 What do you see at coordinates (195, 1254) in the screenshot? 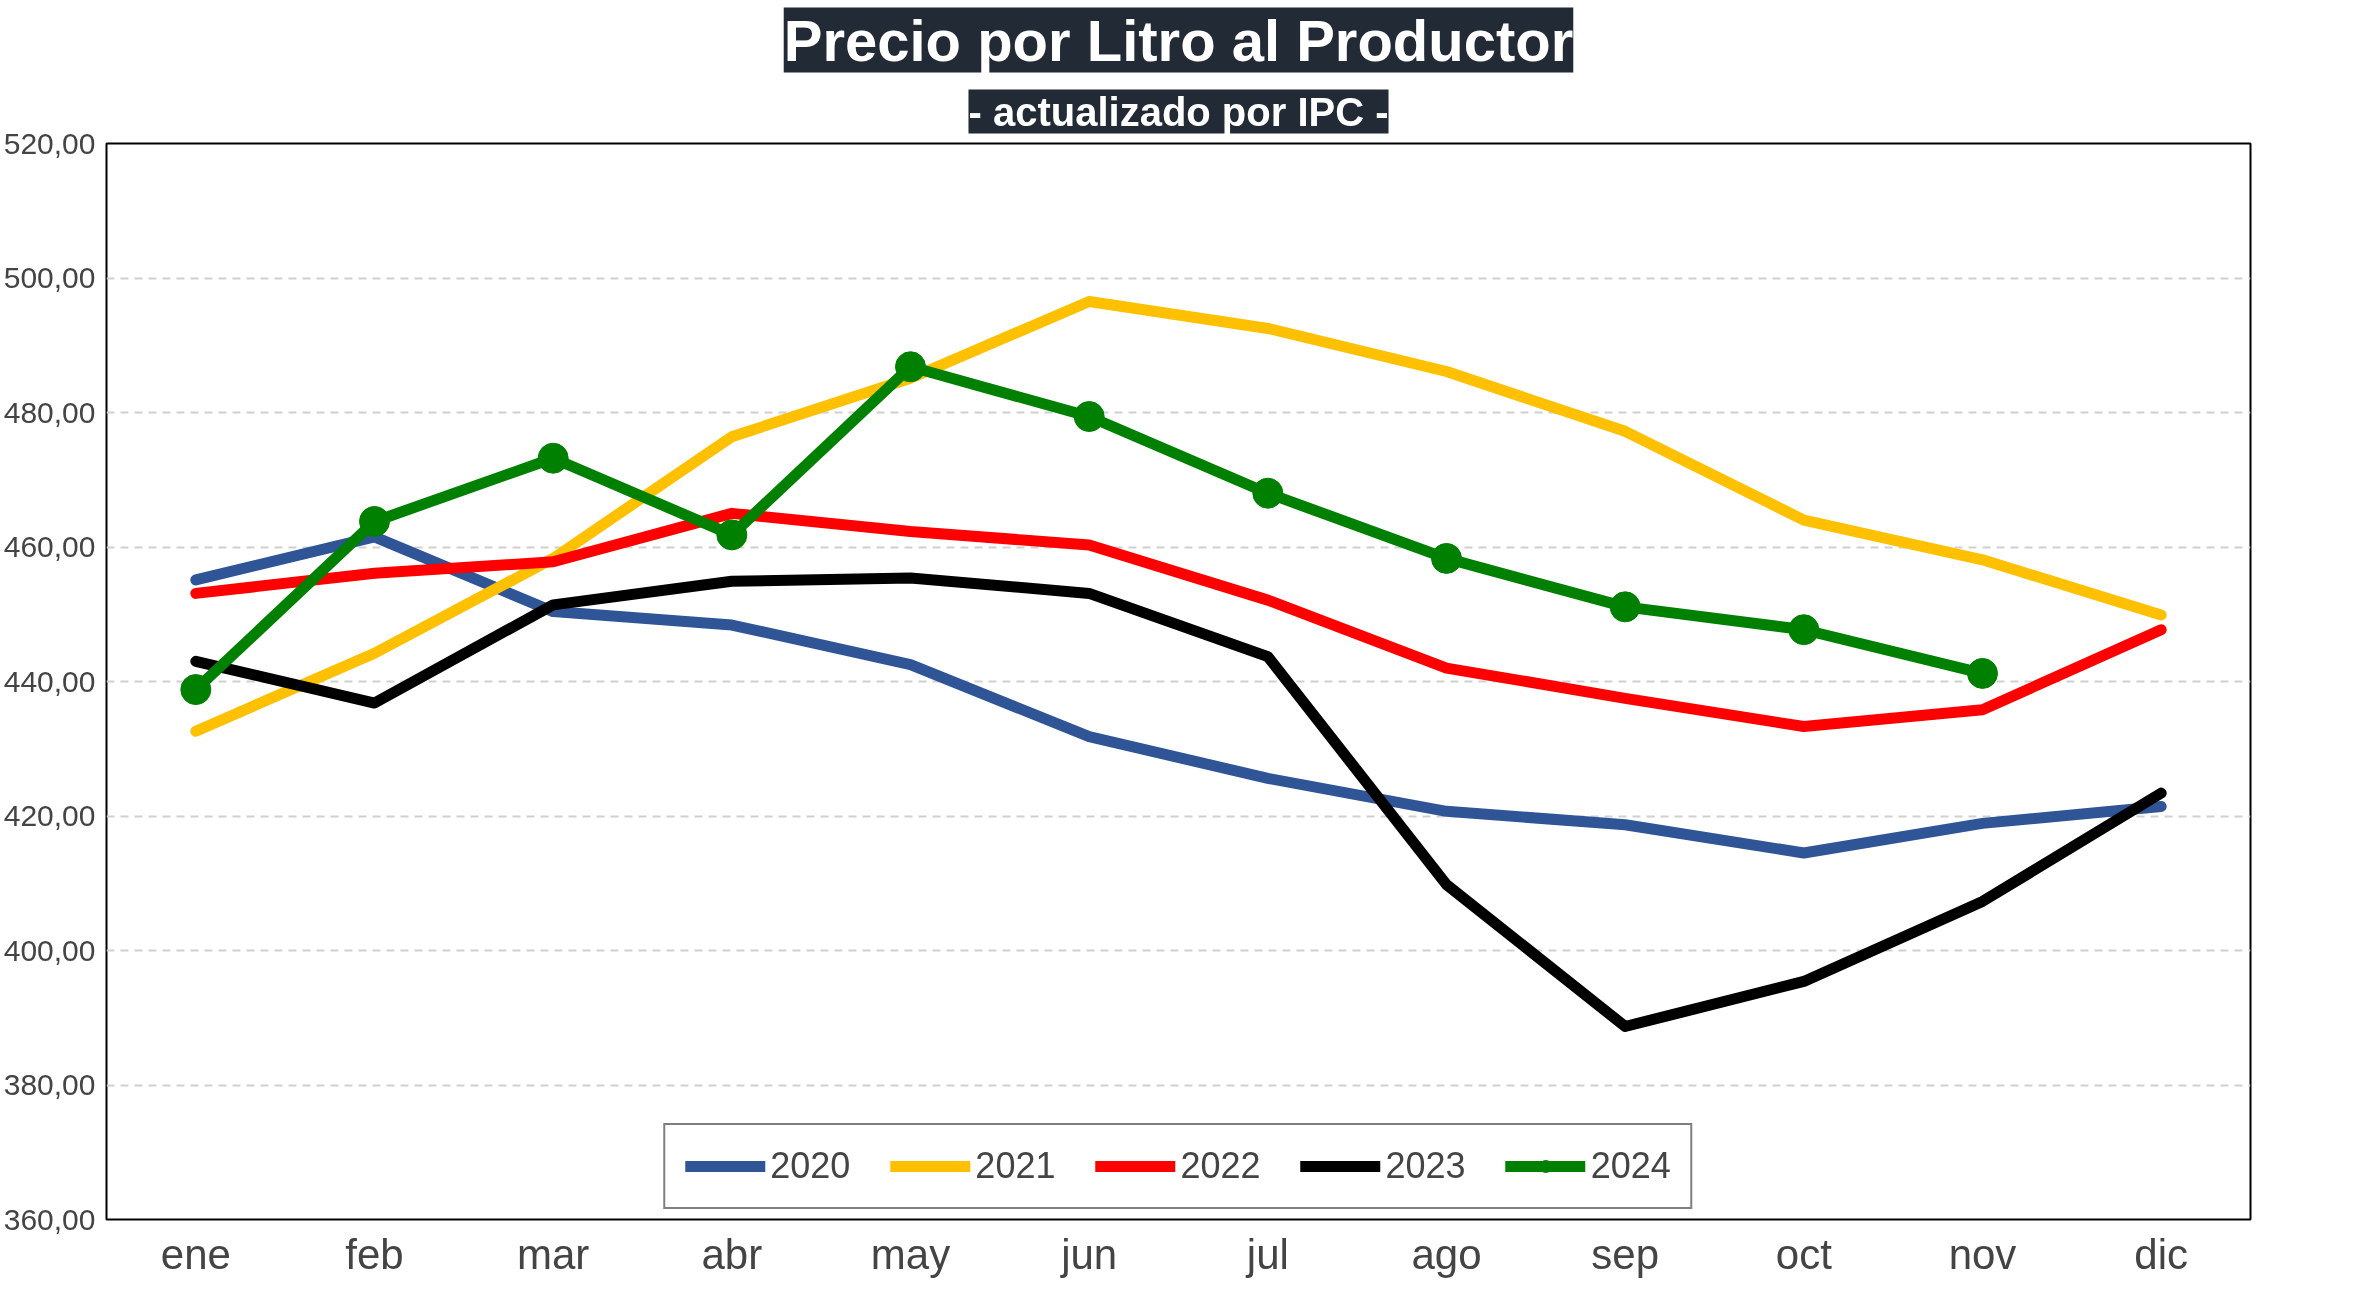
I see `x-tick-label: ene` at bounding box center [195, 1254].